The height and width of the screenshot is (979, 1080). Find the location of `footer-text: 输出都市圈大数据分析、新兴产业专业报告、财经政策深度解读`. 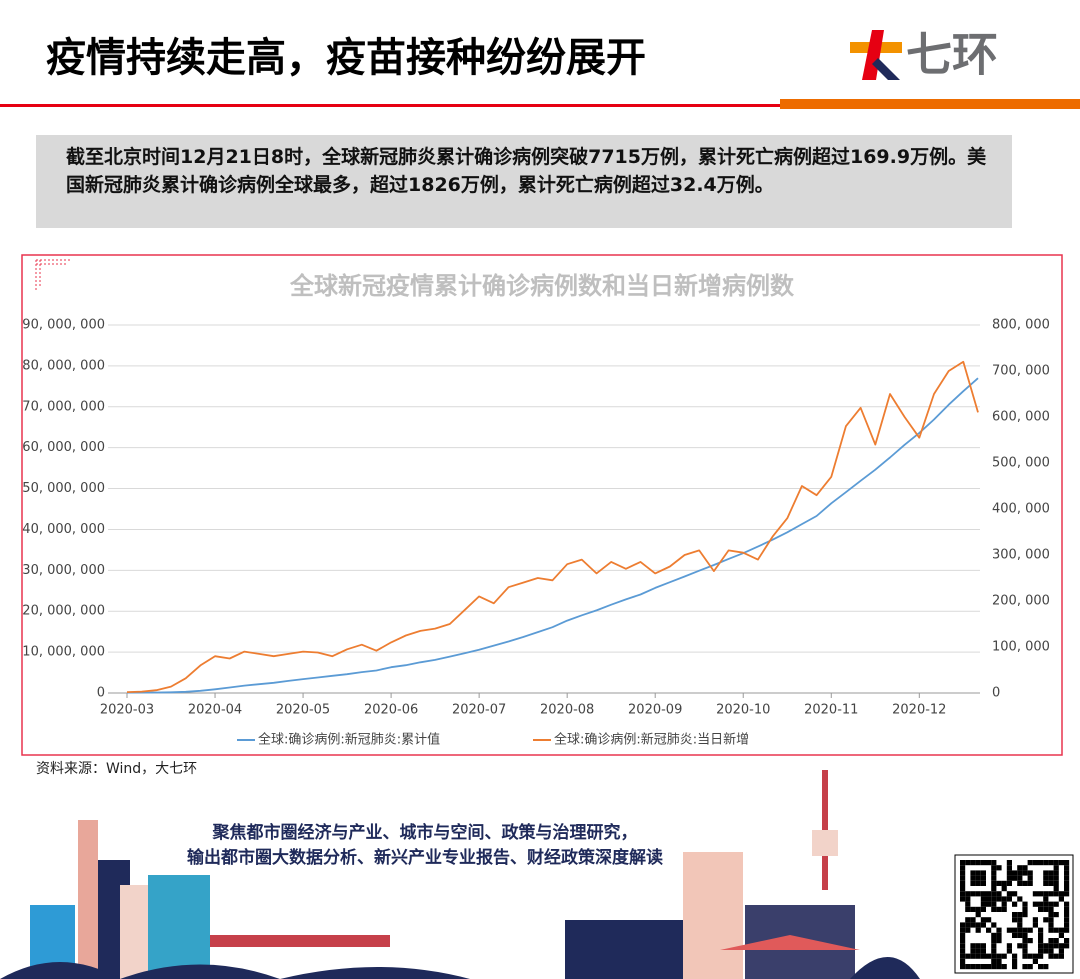

footer-text: 输出都市圈大数据分析、新兴产业专业报告、财经政策深度解读 is located at coordinates (425, 857).